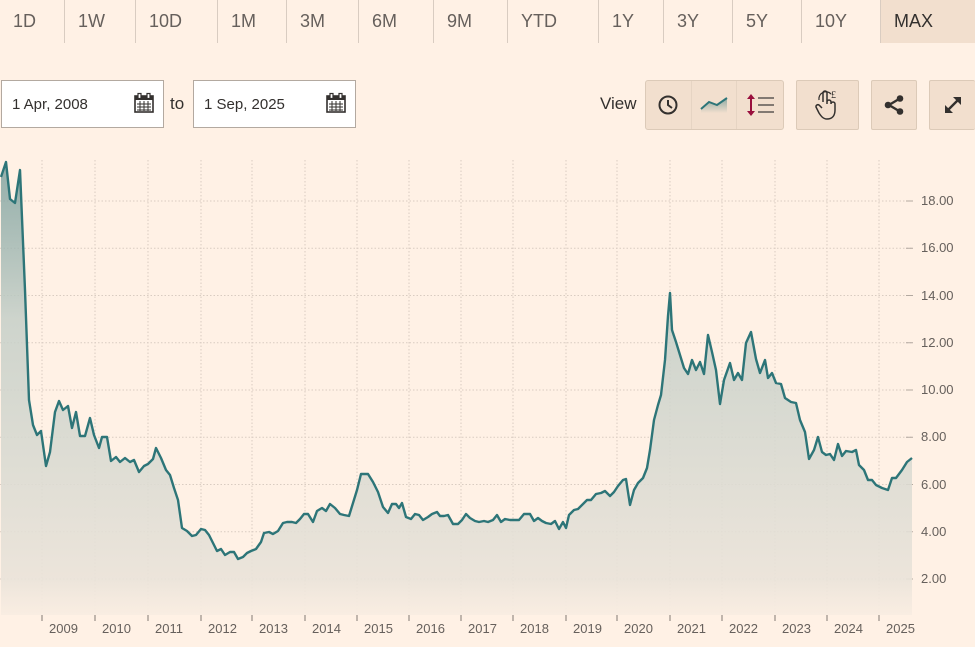 The image size is (975, 647). I want to click on x-tick-label: 2013, so click(273, 628).